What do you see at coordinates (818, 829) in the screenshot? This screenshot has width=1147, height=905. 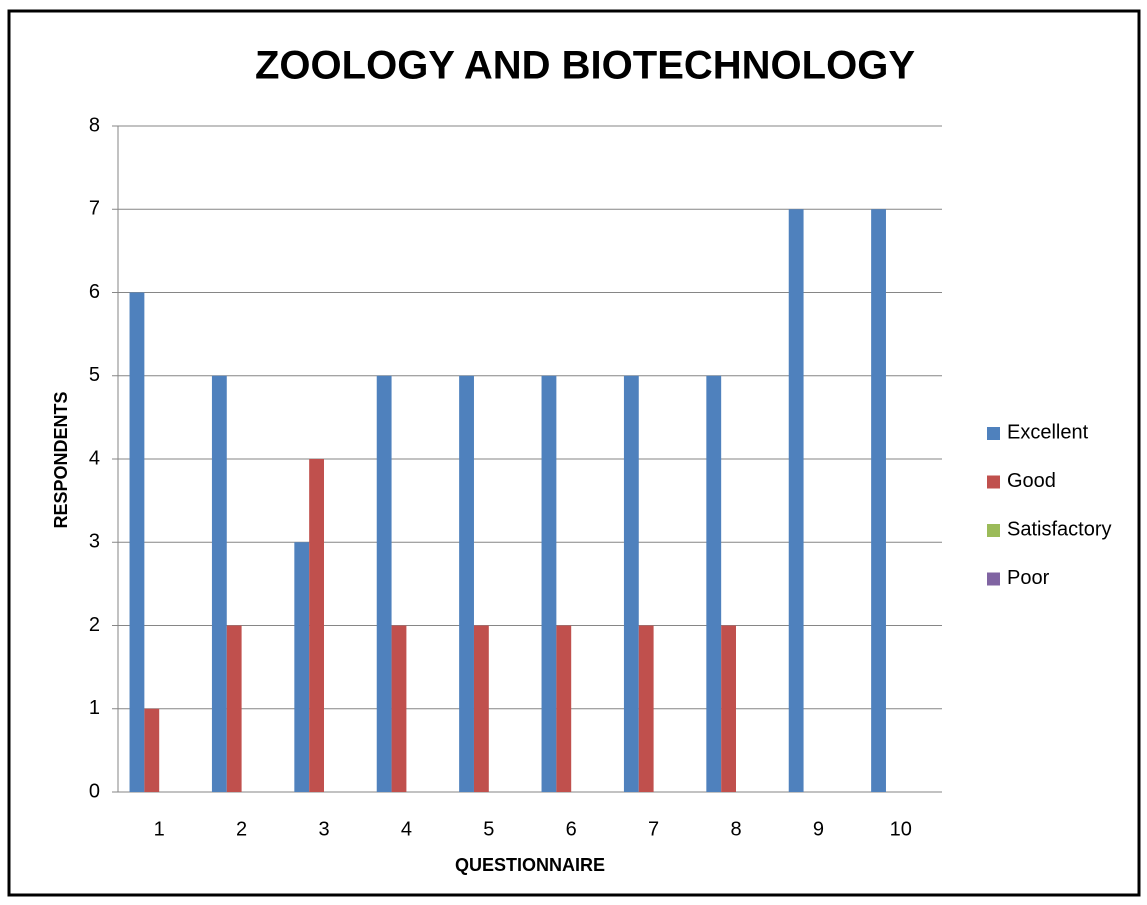 I see `x-tick-label: 9` at bounding box center [818, 829].